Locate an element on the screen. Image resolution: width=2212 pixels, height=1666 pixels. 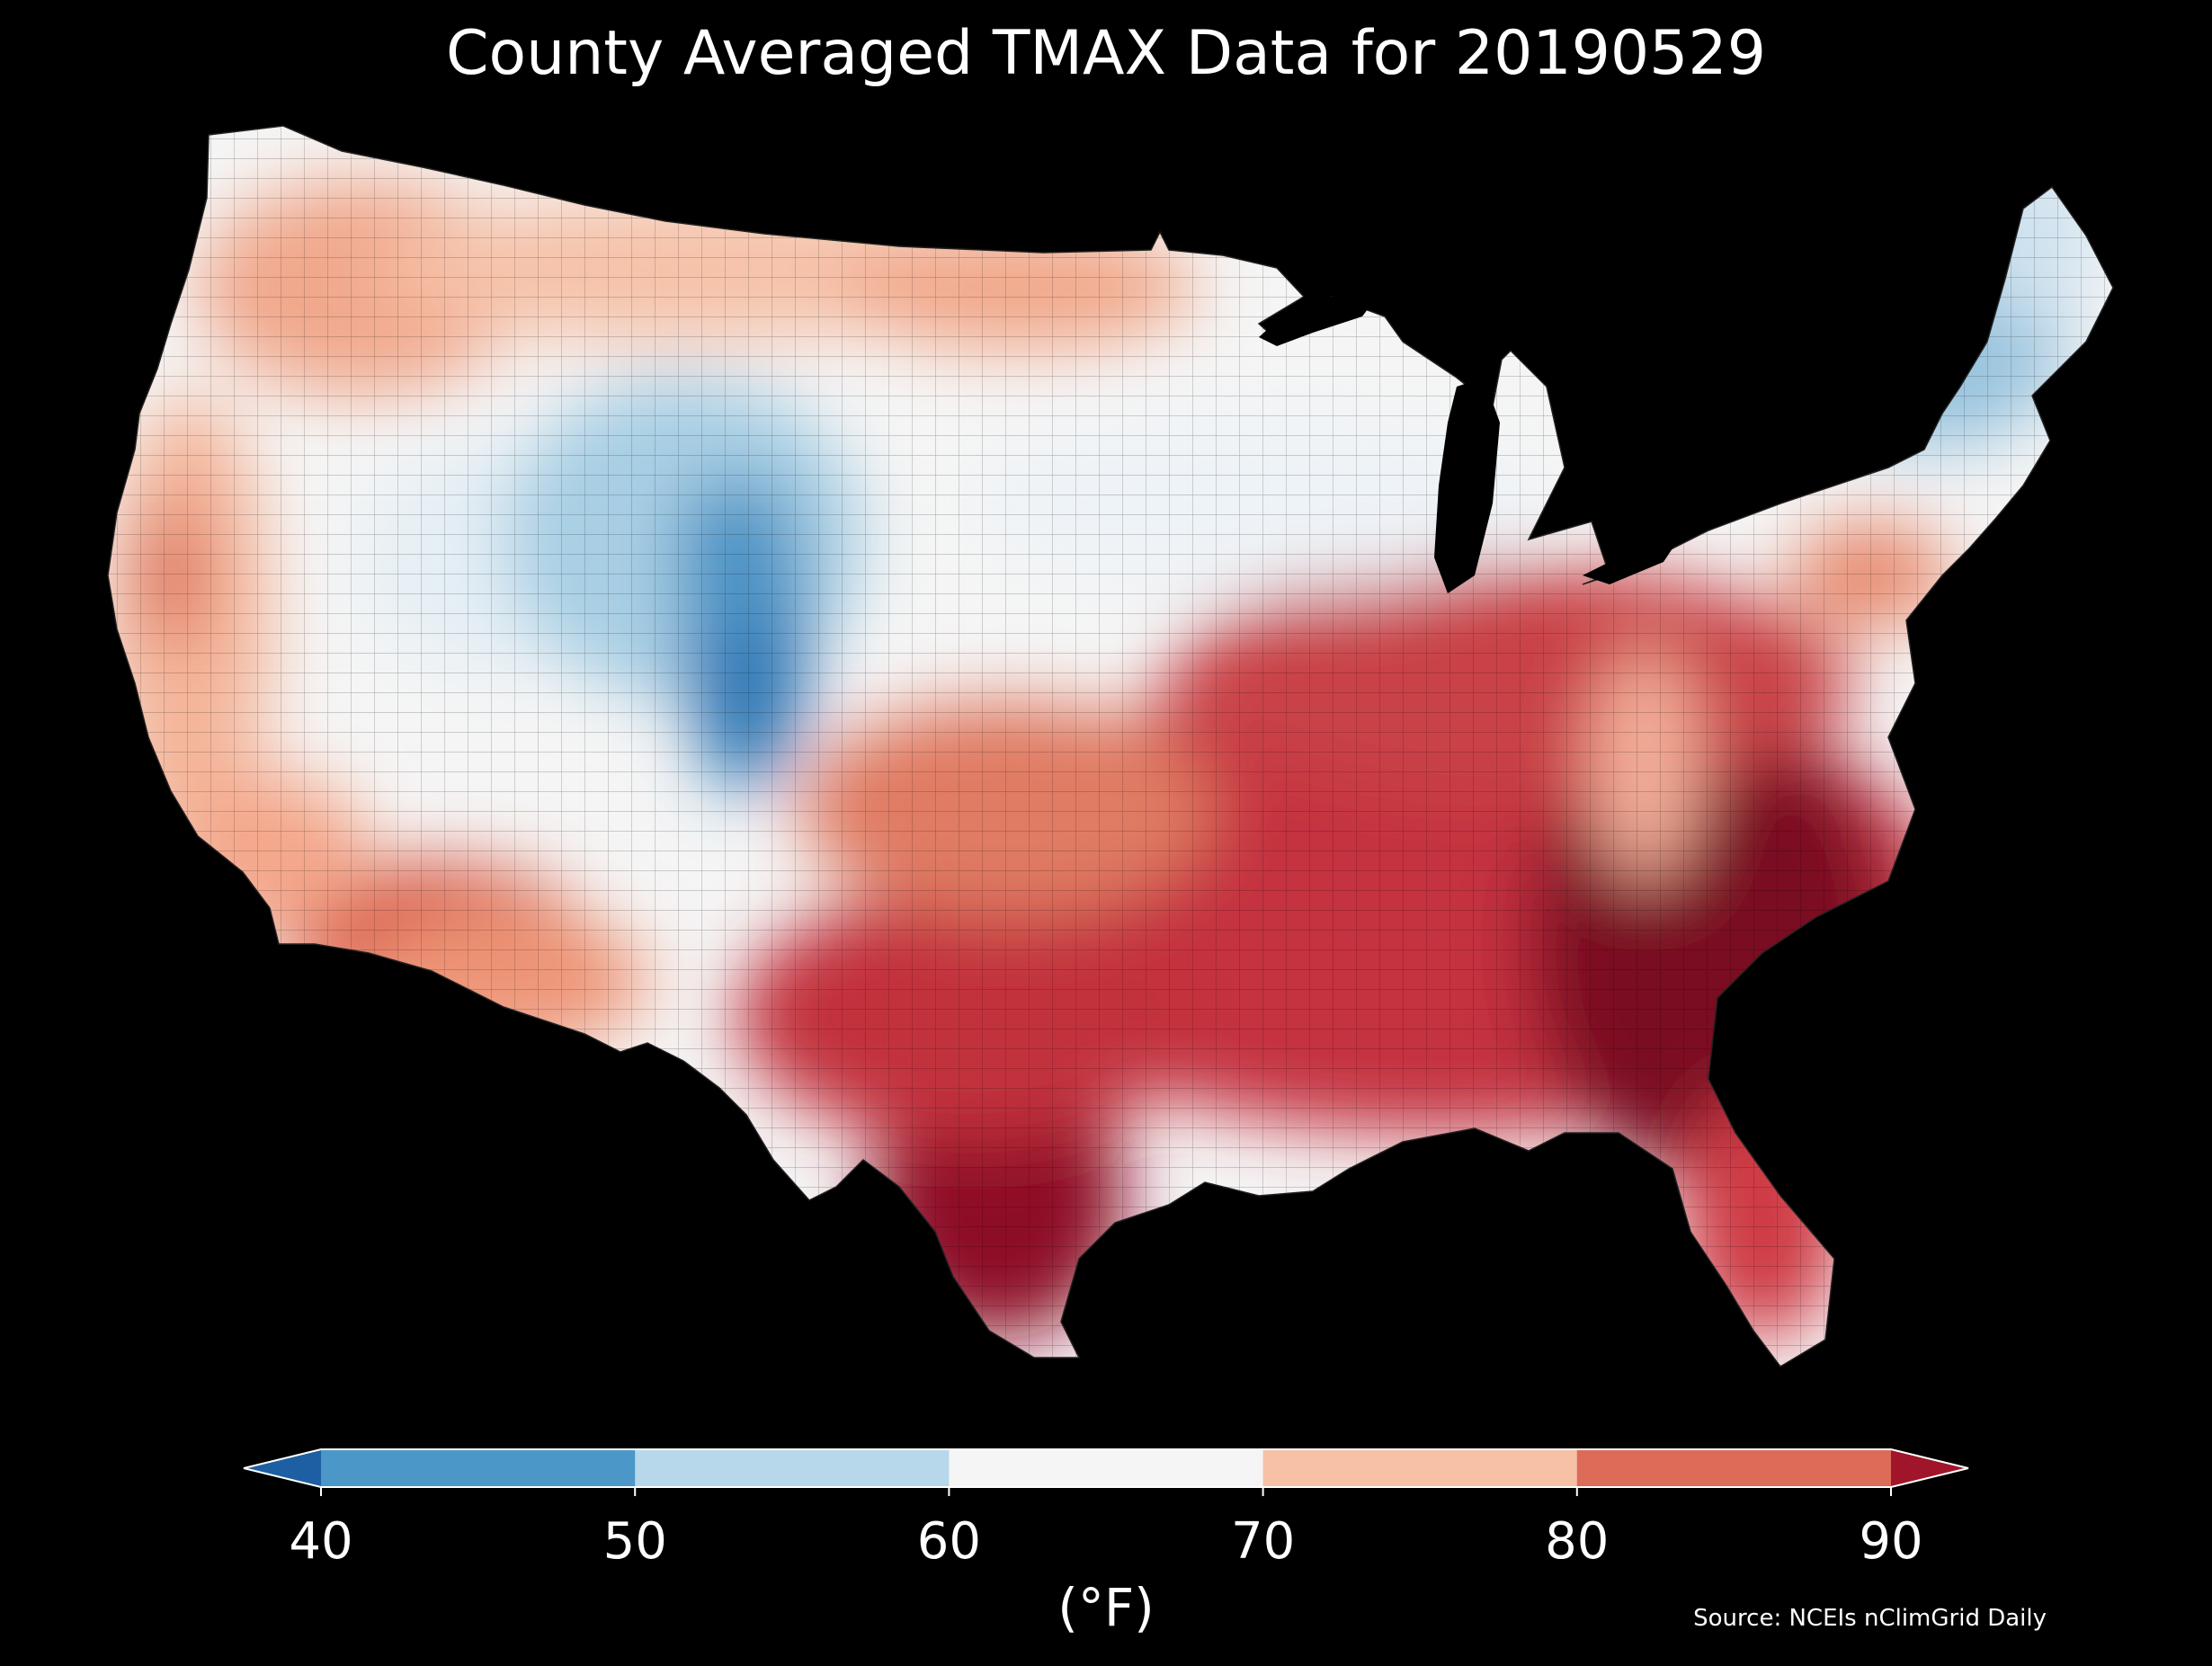
lake-erie is located at coordinates (1632, 559).